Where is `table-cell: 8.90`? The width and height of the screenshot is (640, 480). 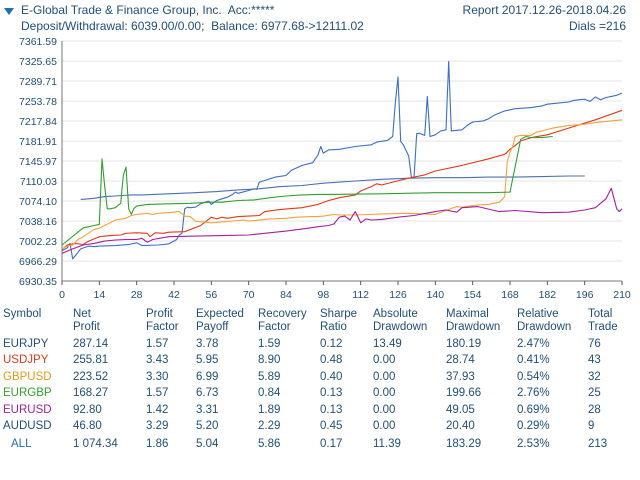
table-cell: 8.90 is located at coordinates (269, 360).